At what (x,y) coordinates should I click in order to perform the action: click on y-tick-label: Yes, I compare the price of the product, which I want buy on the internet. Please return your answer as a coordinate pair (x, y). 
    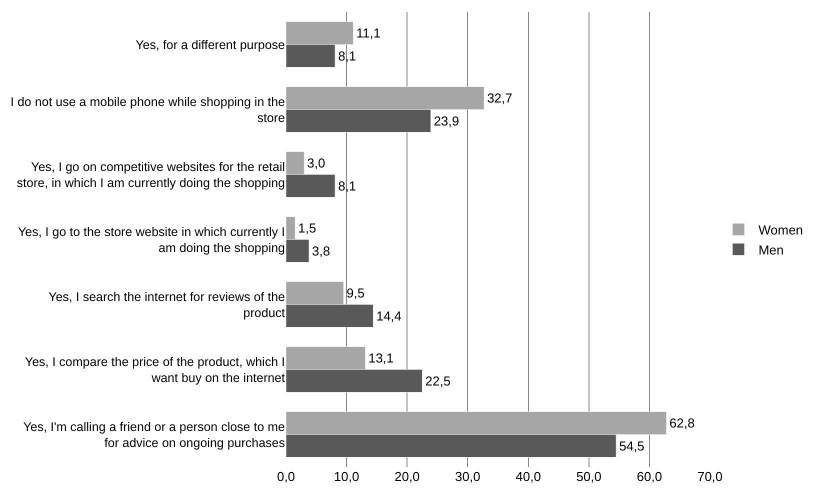
    Looking at the image, I should click on (155, 369).